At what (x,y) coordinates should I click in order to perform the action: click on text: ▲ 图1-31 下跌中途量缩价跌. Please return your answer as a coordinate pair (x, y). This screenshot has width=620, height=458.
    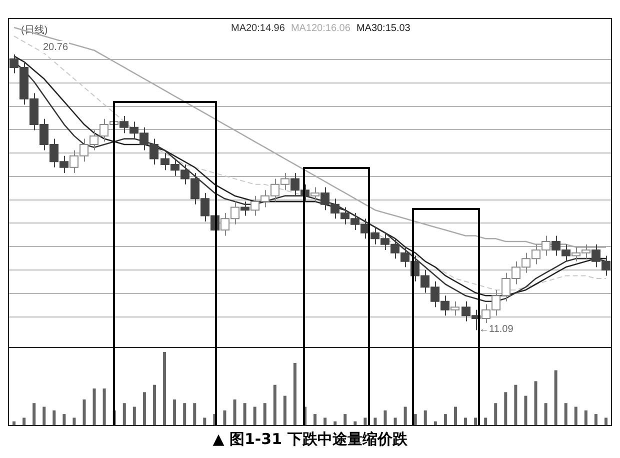
    Looking at the image, I should click on (310, 439).